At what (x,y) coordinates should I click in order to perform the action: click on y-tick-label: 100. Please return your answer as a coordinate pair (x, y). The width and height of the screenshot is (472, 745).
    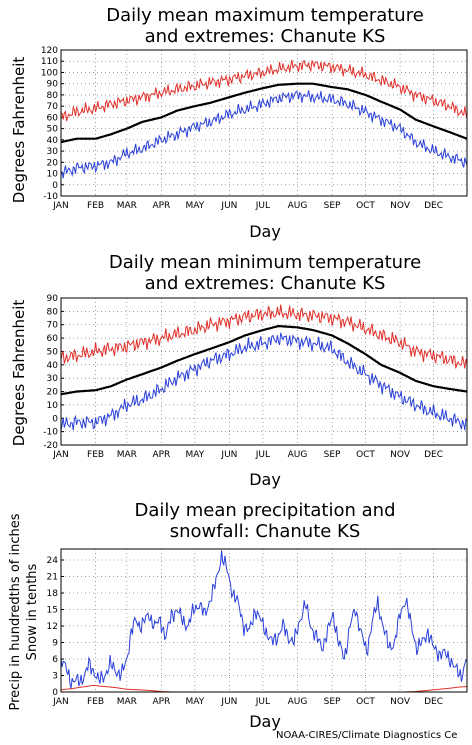
    Looking at the image, I should click on (49, 73).